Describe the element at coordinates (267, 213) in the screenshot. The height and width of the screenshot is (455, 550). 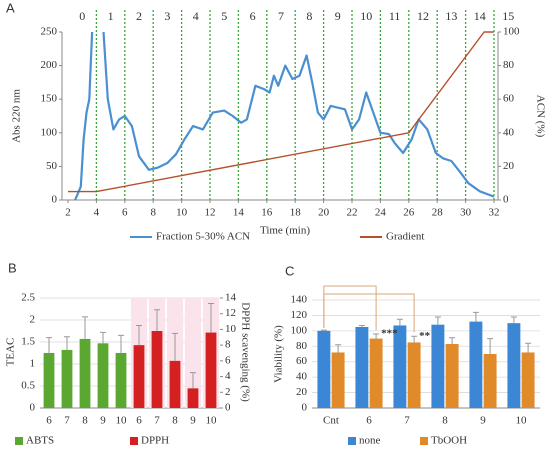
I see `x-tick-label: 16` at that location.